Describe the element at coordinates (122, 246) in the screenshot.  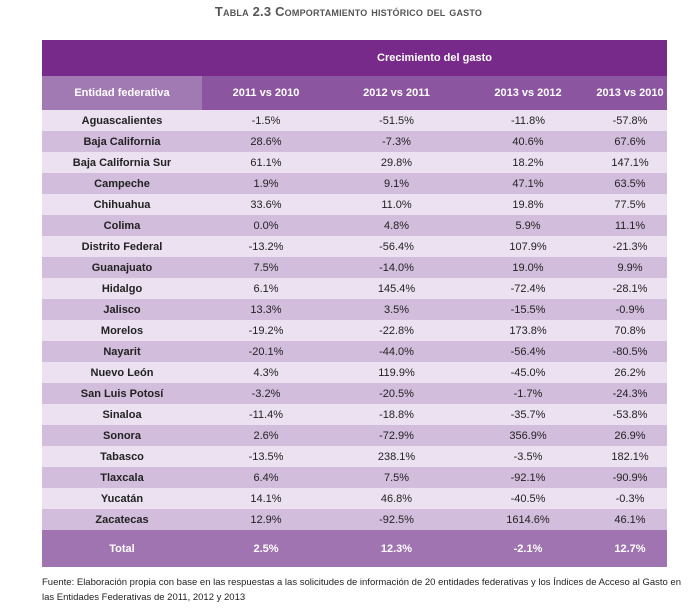
I see `state-name: Distrito Federal` at that location.